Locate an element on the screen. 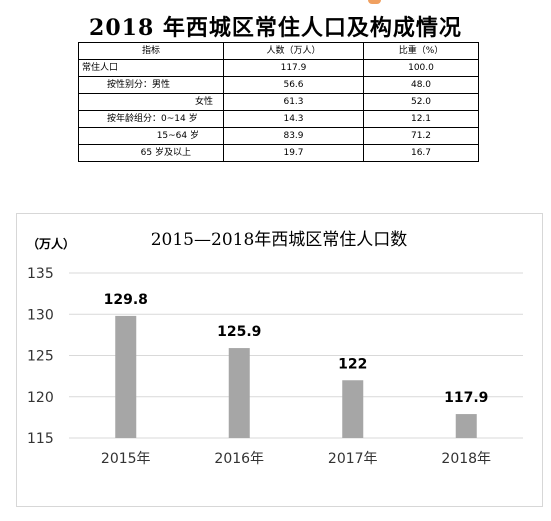 This screenshot has height=521, width=551. row-share: 71.2 is located at coordinates (421, 136).